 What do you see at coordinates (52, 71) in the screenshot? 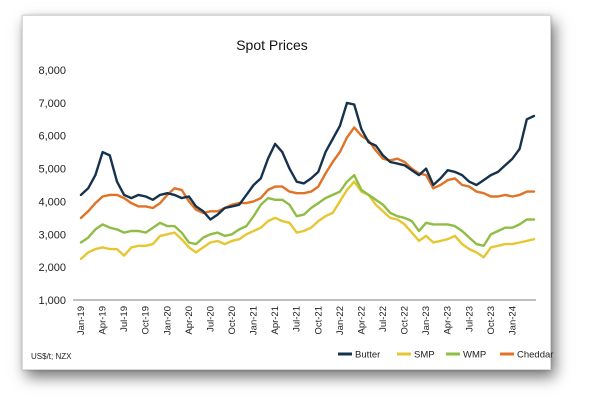
I see `y-tick-label: 8,000` at bounding box center [52, 71].